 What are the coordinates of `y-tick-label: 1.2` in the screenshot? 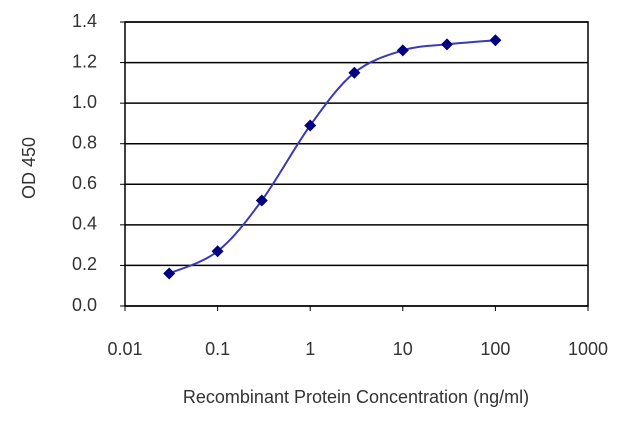 It's located at (84, 61).